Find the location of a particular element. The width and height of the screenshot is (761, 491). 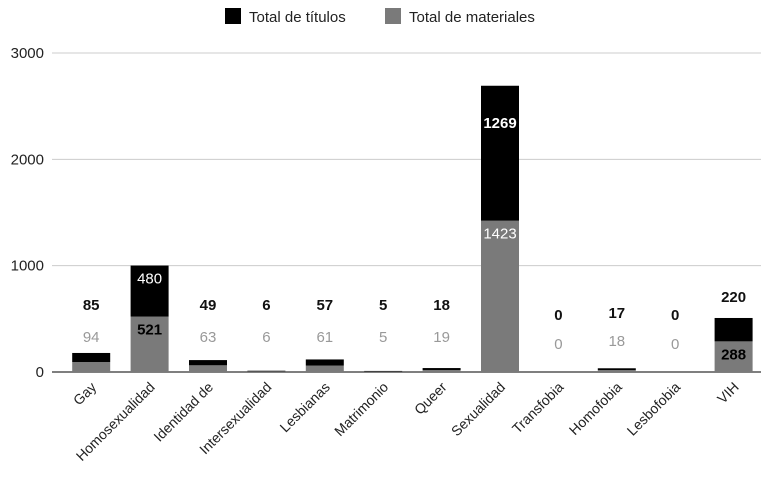

data-label-materiales: 19 is located at coordinates (441, 337).